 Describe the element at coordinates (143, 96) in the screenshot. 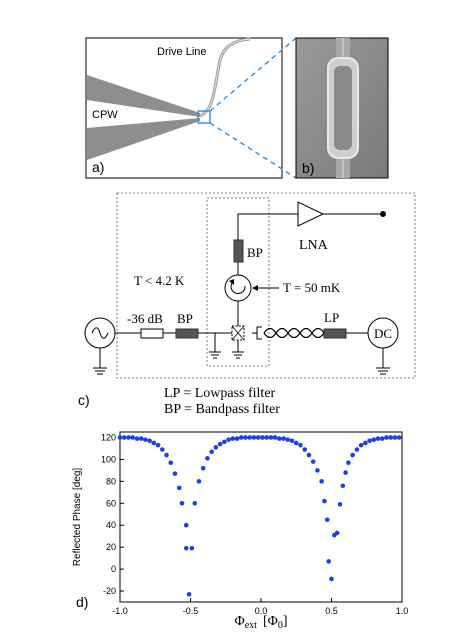

I see `cpw-upper-electrode` at that location.